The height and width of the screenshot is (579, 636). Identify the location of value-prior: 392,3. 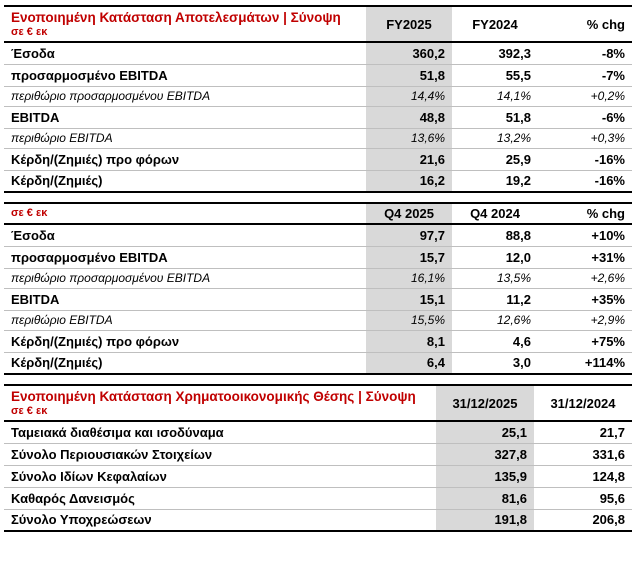
(495, 53).